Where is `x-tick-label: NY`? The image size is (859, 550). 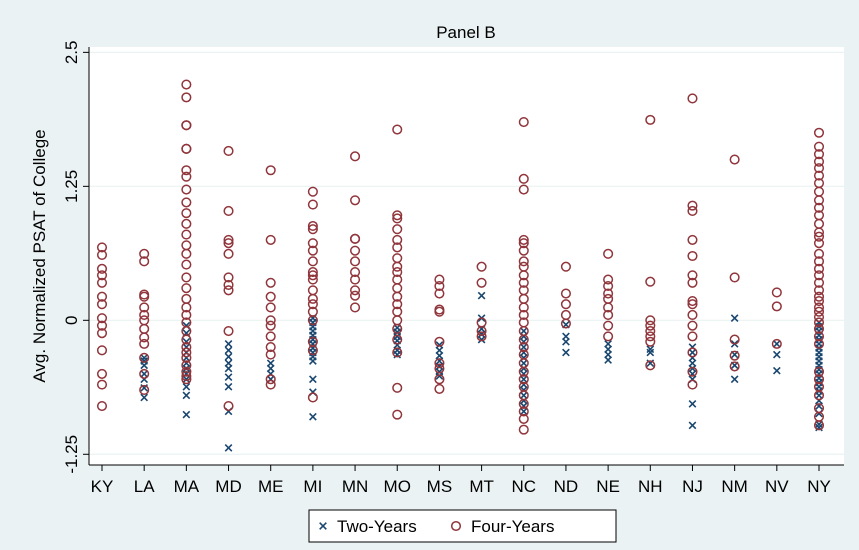
x-tick-label: NY is located at coordinates (819, 486).